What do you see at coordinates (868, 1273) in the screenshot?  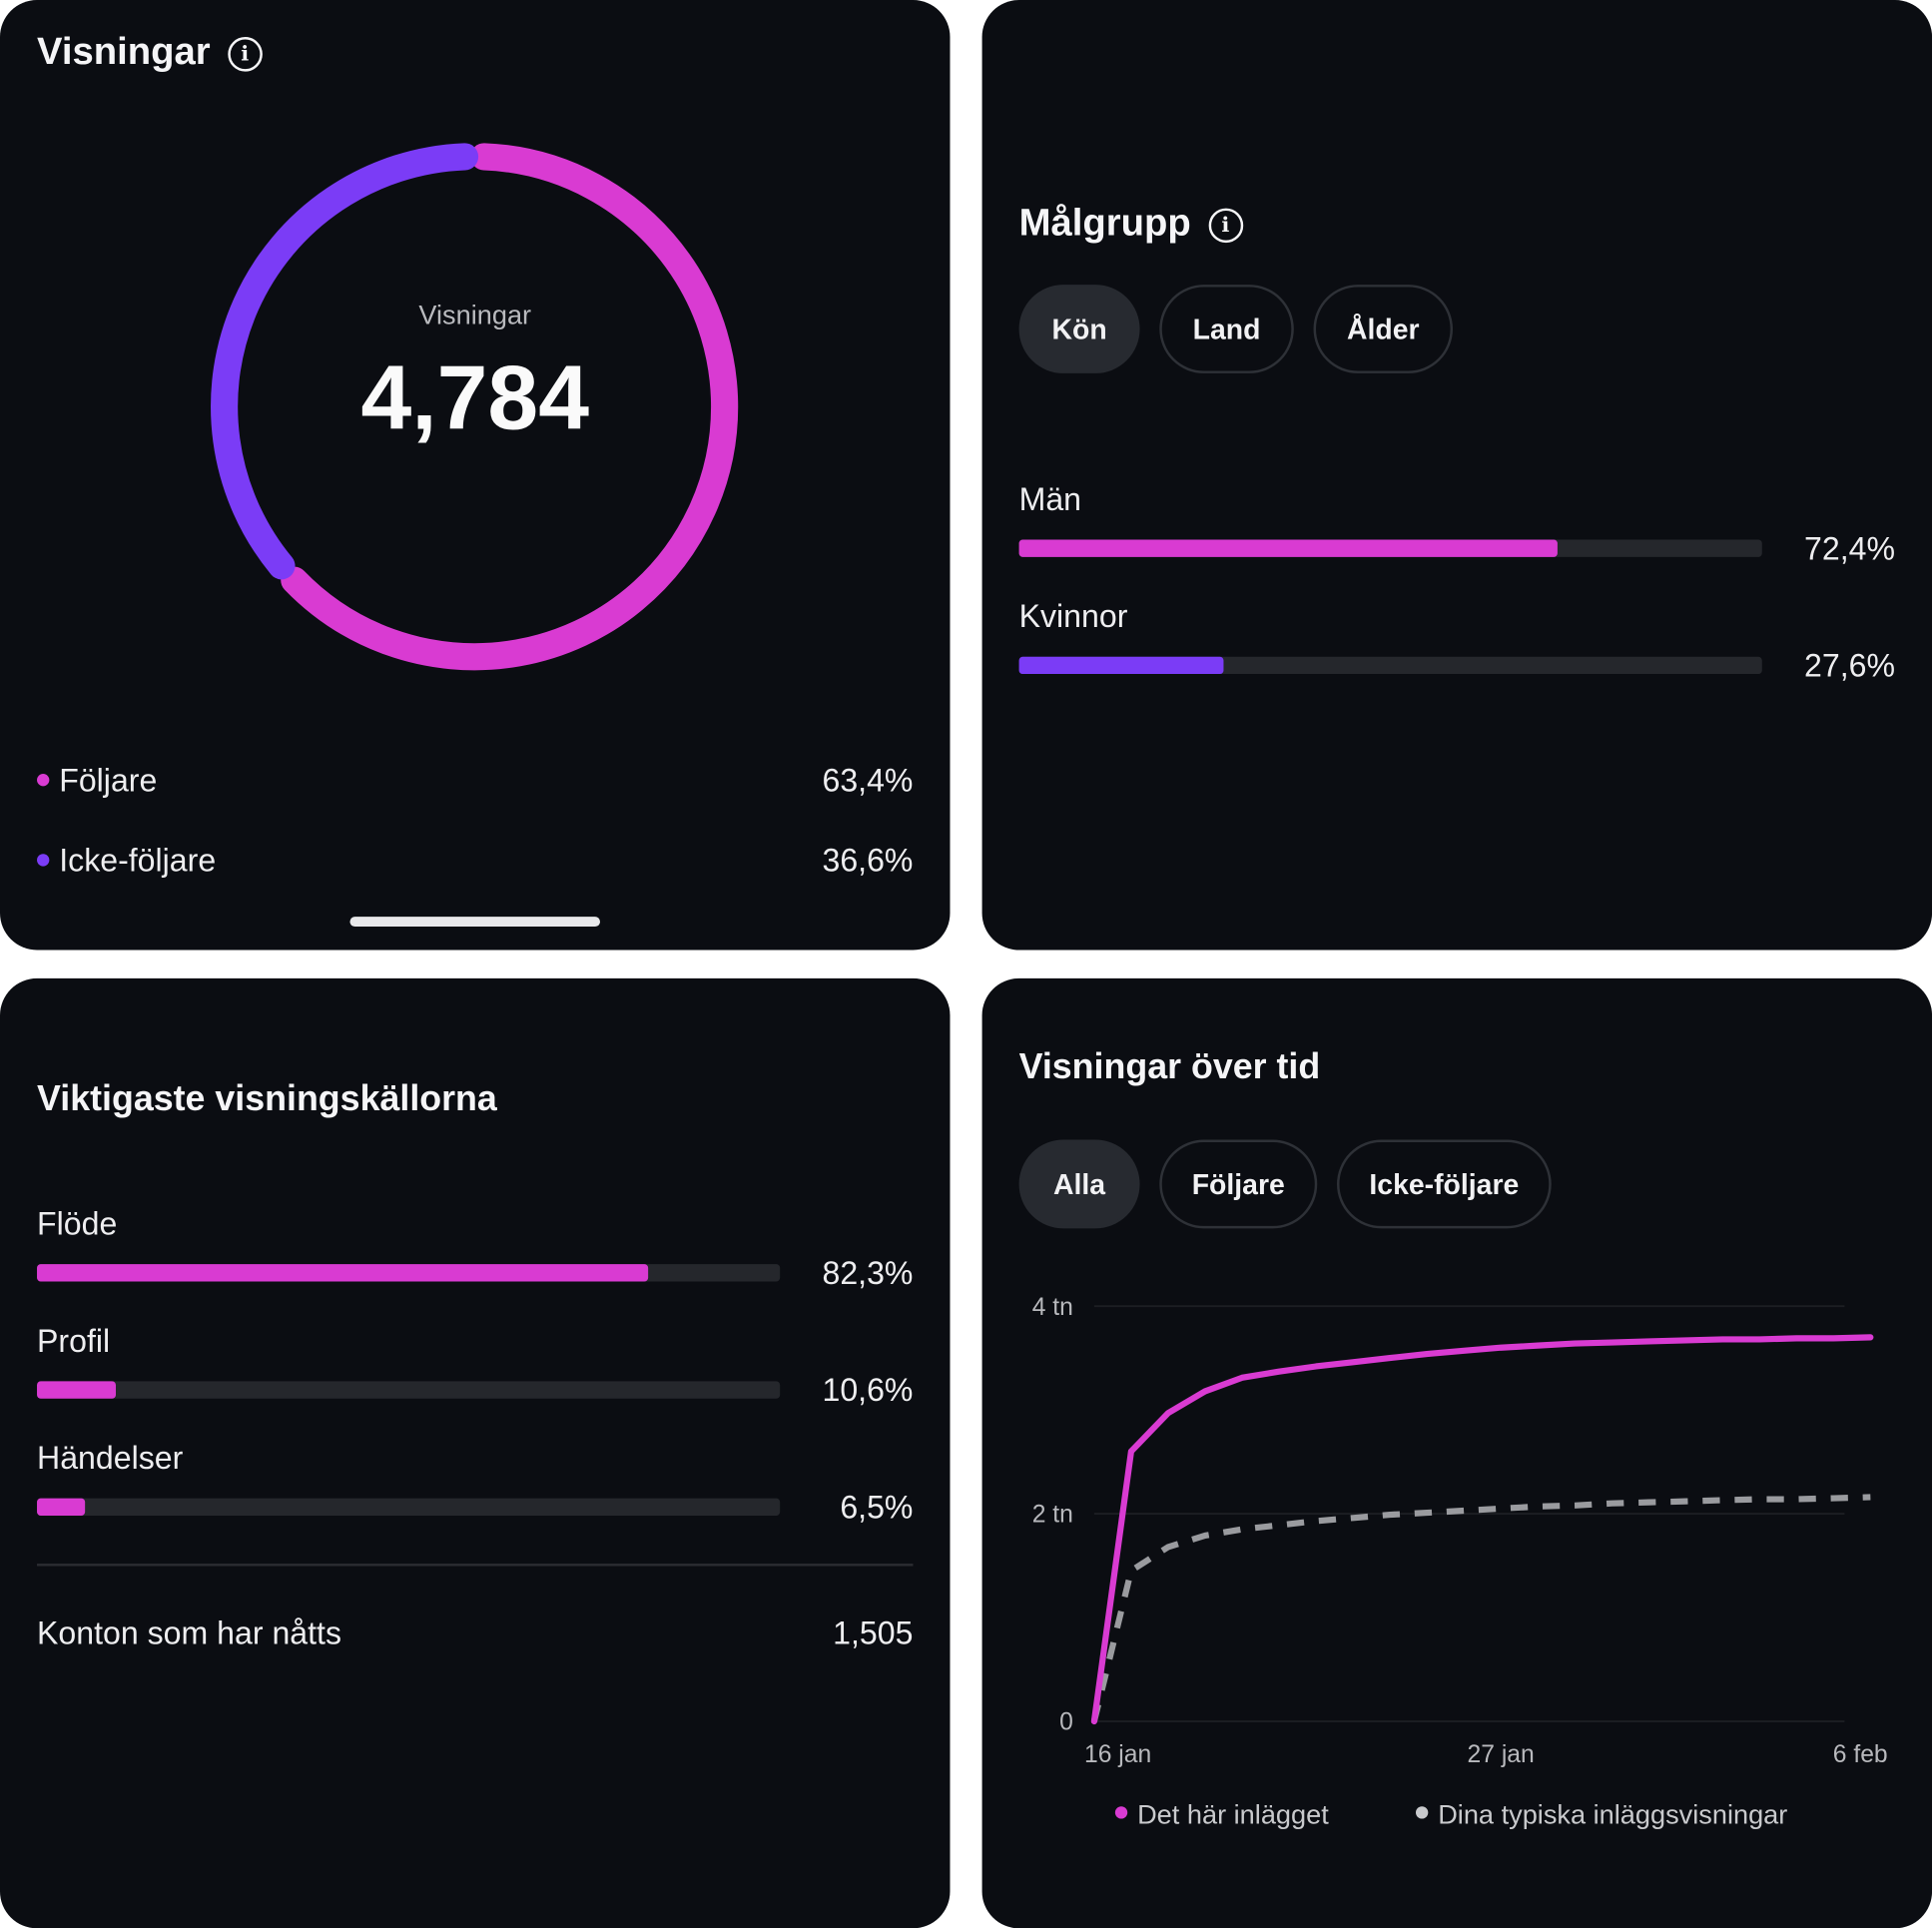 I see `source-value: 82,3%` at bounding box center [868, 1273].